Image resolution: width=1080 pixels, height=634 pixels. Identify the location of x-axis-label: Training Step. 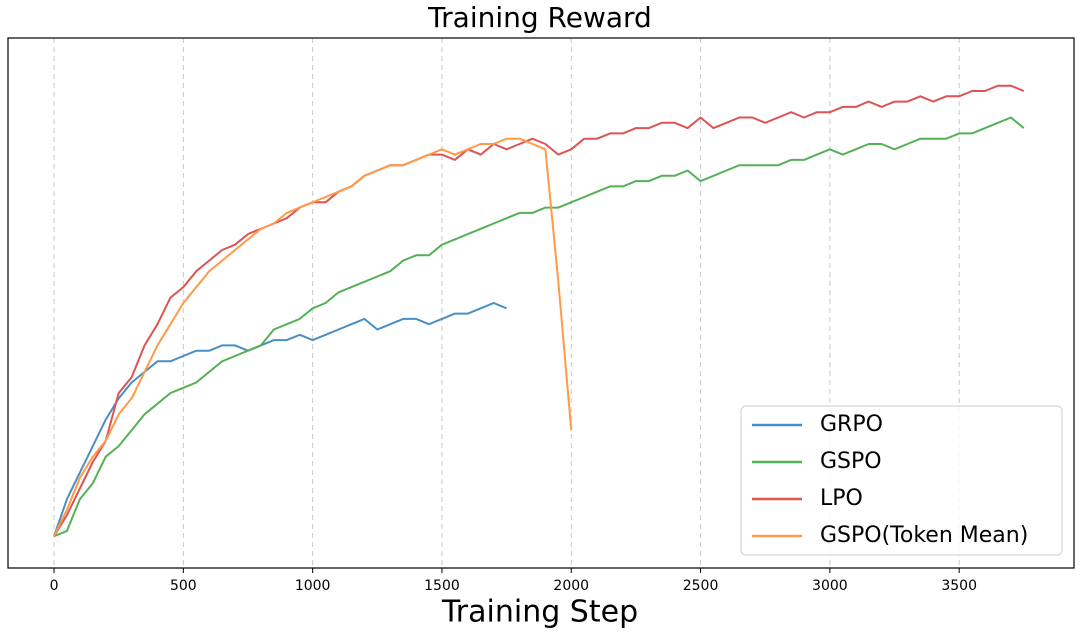
(539, 612).